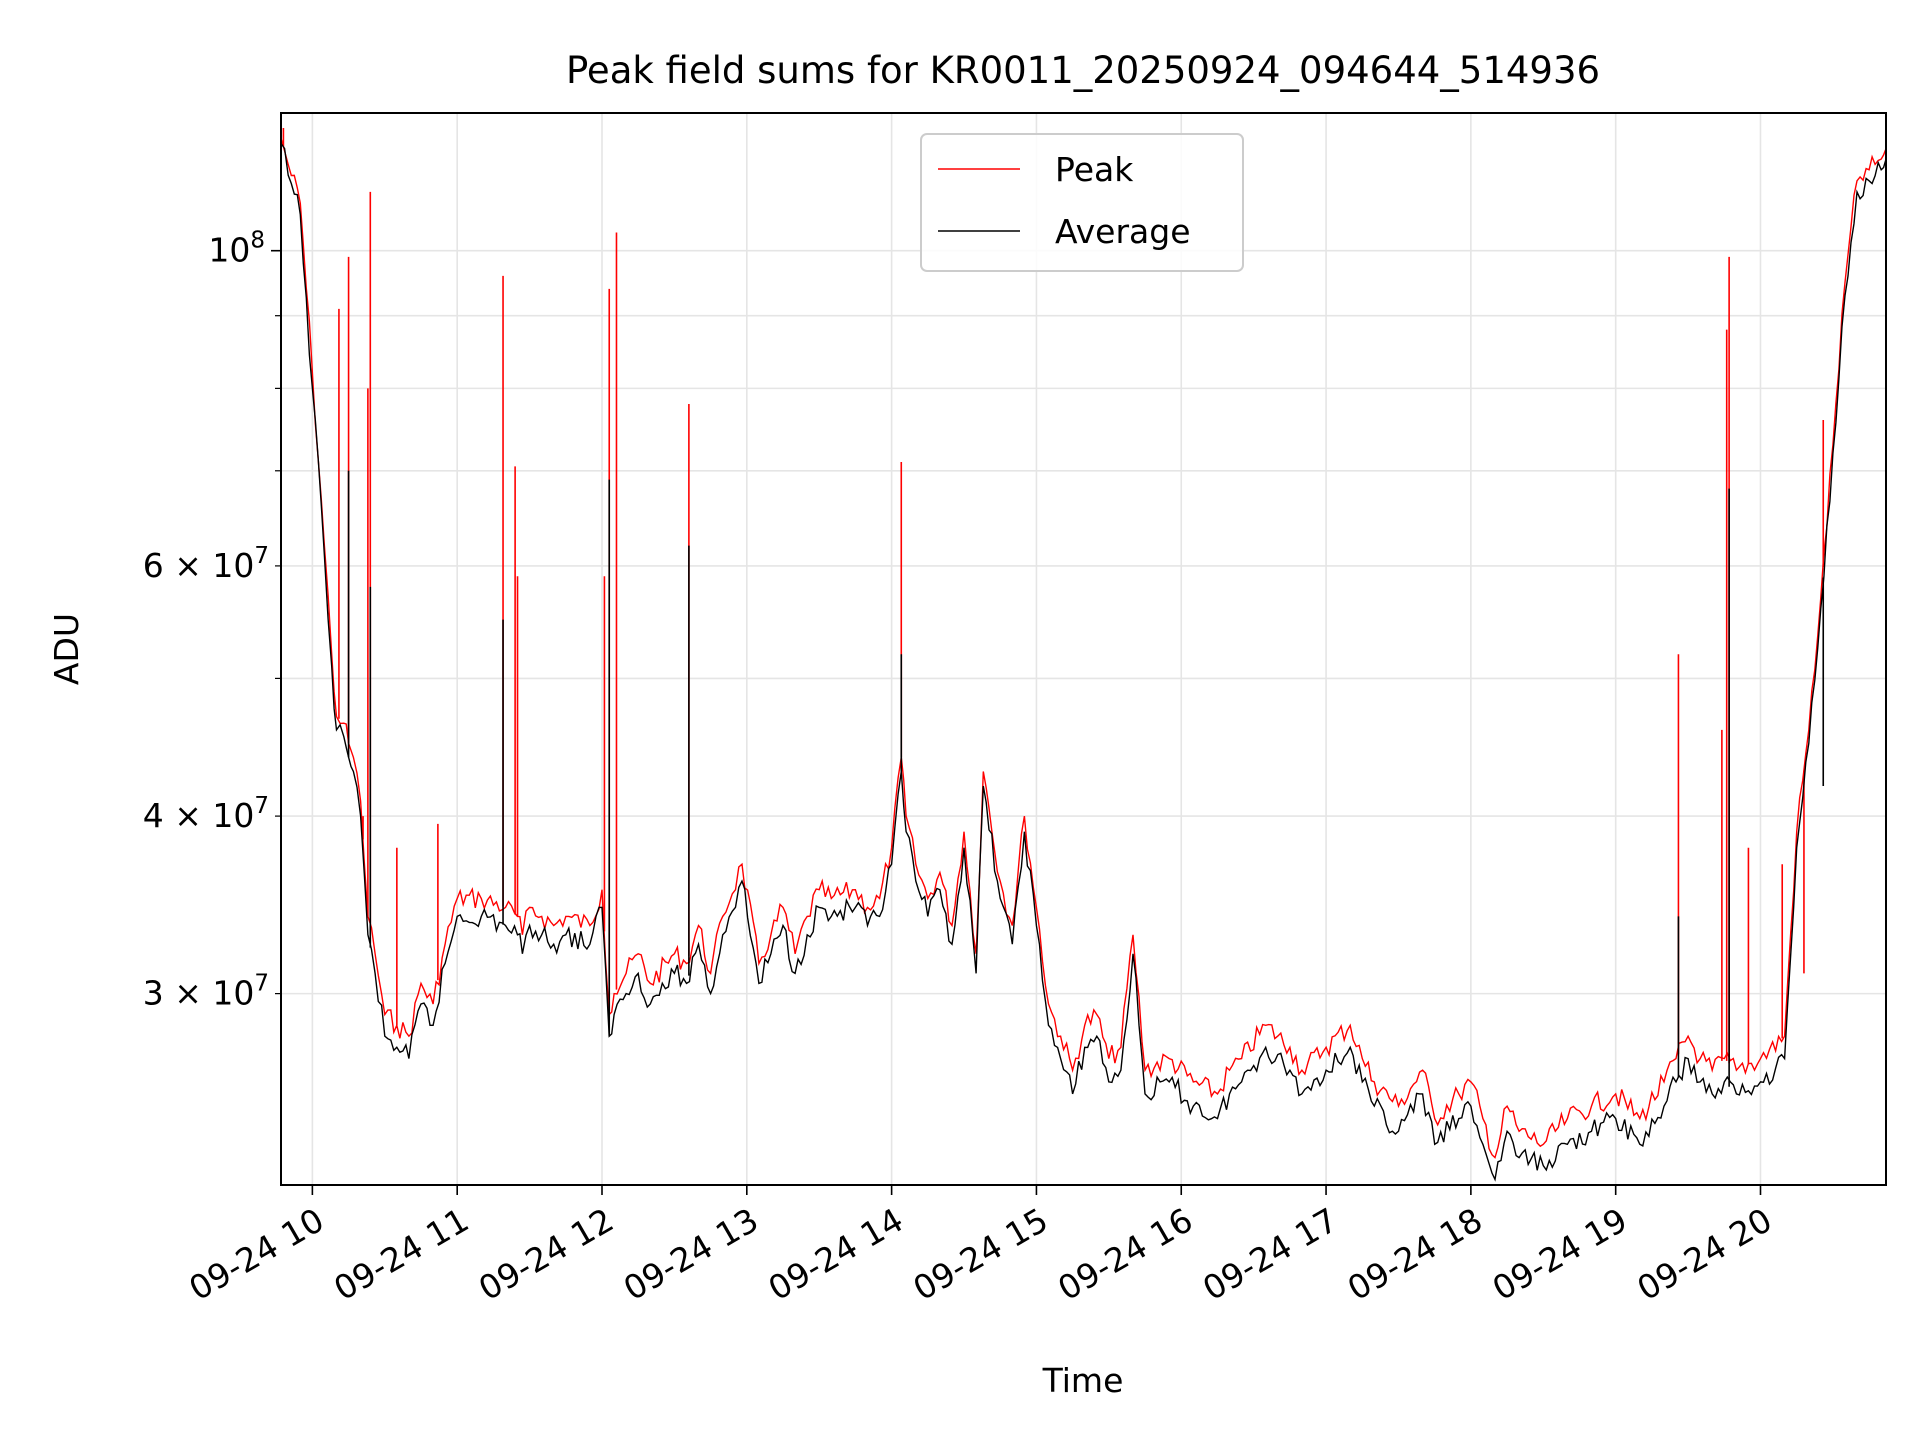  I want to click on legend-label-average: Average, so click(1123, 231).